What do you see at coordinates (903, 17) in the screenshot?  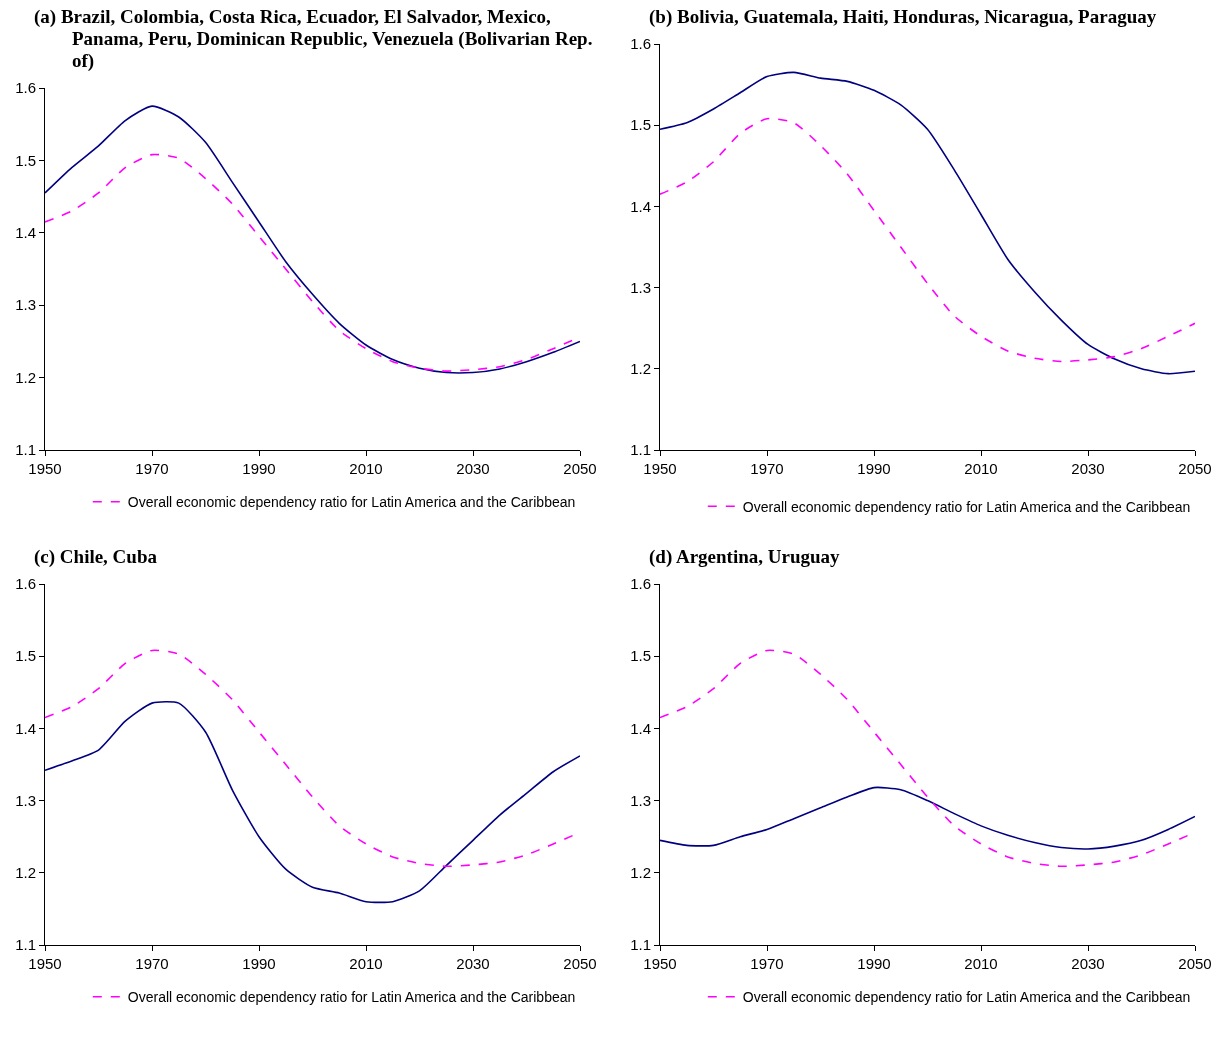 I see `chart-title: (b) Bolivia, Guatemala, Haiti, Honduras, Nicaragua, Paraguay` at bounding box center [903, 17].